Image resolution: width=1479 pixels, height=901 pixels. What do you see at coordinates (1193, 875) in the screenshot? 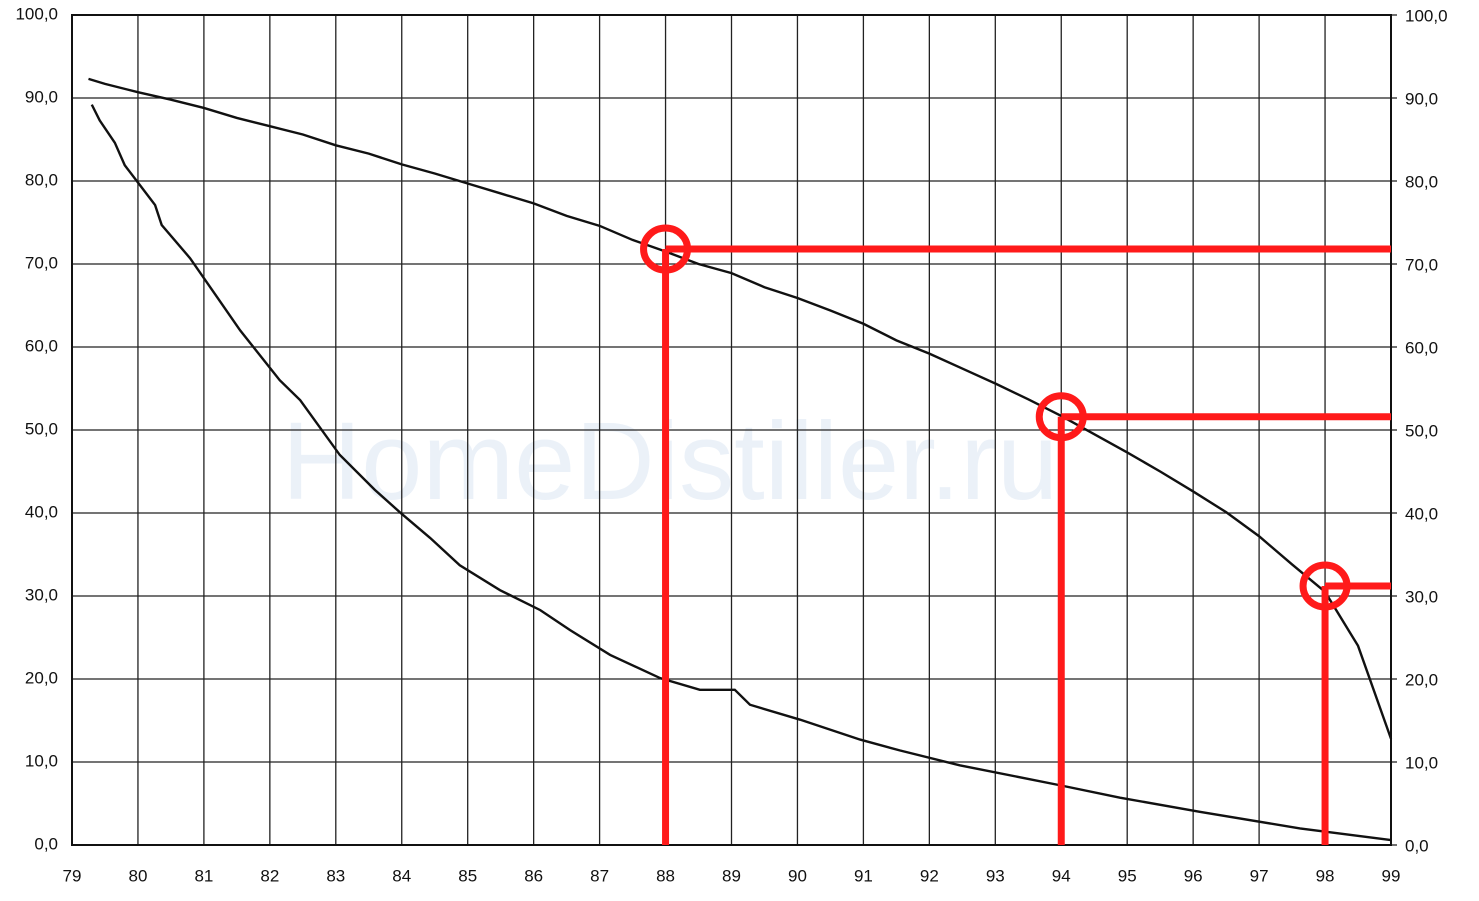
I see `x-tick-label: 96` at bounding box center [1193, 875].